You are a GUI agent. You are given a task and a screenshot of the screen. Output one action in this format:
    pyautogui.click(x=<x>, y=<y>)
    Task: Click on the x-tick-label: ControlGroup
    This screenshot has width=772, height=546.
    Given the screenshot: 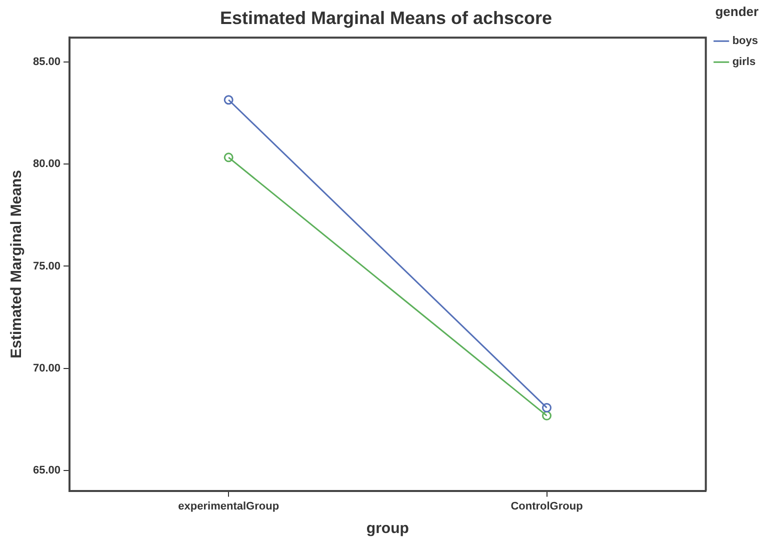 What is the action you would take?
    pyautogui.click(x=547, y=506)
    